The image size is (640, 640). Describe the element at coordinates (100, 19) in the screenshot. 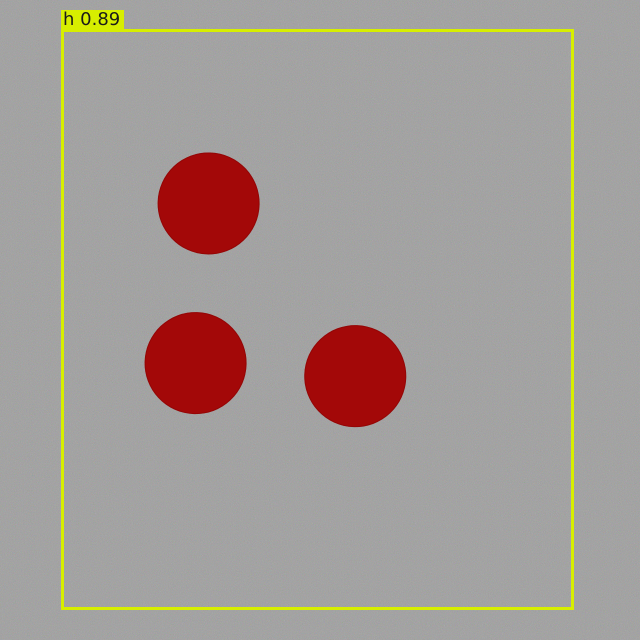

I see `detection-score: 0.89` at that location.